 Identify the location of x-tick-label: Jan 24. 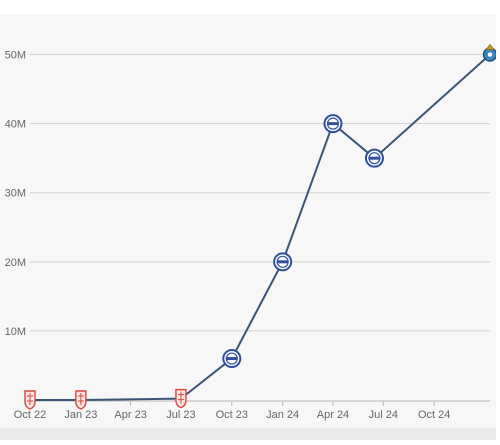
(282, 415).